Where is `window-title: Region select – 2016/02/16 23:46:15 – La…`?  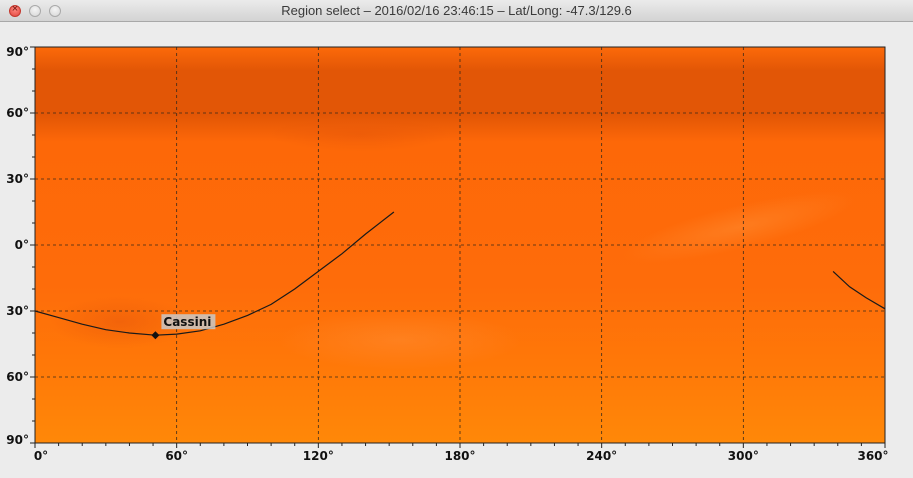
window-title: Region select – 2016/02/16 23:46:15 – La… is located at coordinates (456, 10).